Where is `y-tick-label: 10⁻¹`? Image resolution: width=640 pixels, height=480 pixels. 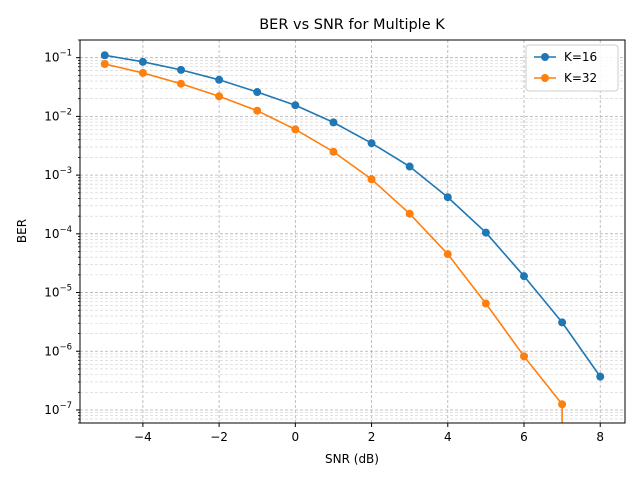
y-tick-label: 10⁻¹ is located at coordinates (58, 57).